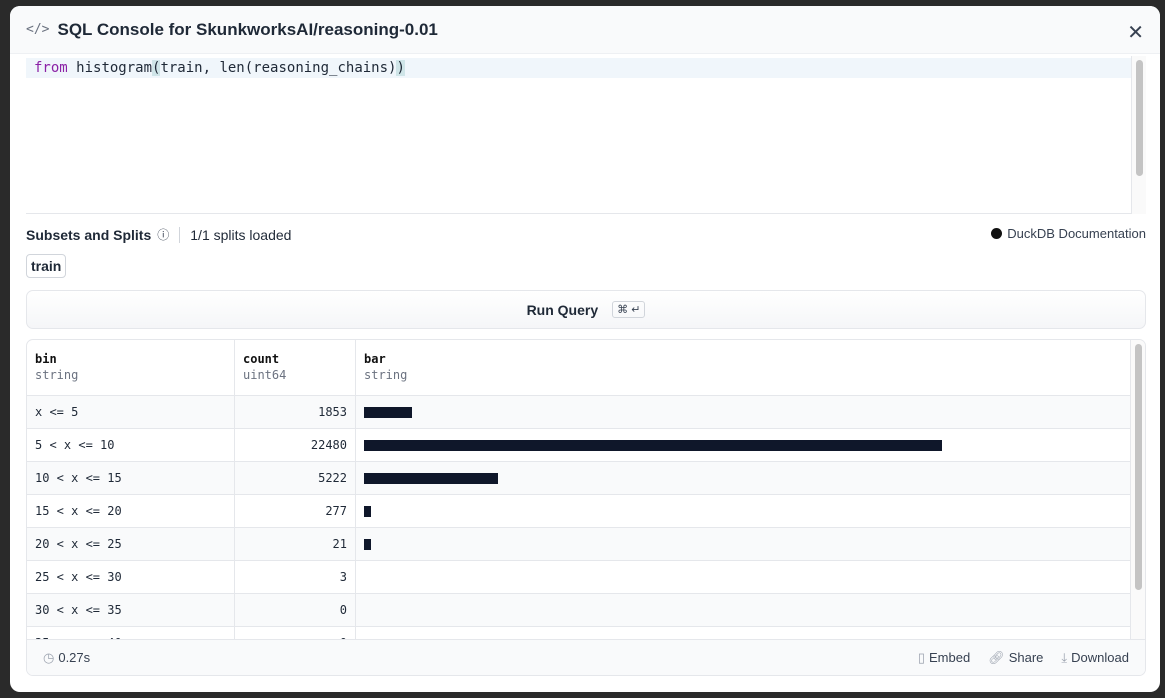 This screenshot has height=698, width=1165. What do you see at coordinates (997, 233) in the screenshot?
I see `duckdb-icon` at bounding box center [997, 233].